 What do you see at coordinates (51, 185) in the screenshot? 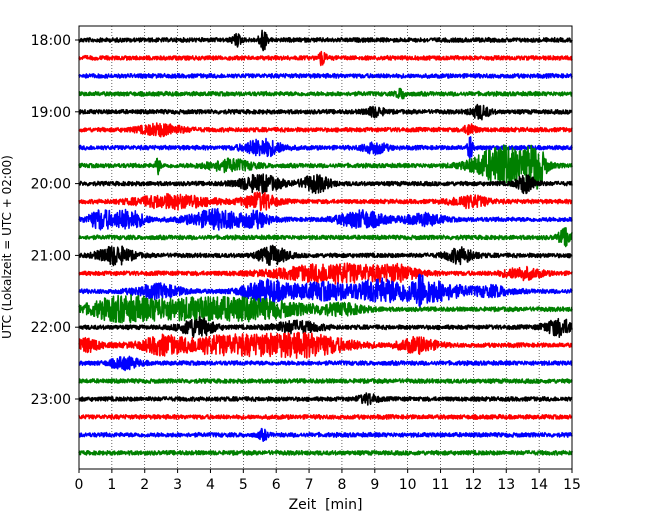
I see `y-tick-label-20:00: 20:00` at bounding box center [51, 185].